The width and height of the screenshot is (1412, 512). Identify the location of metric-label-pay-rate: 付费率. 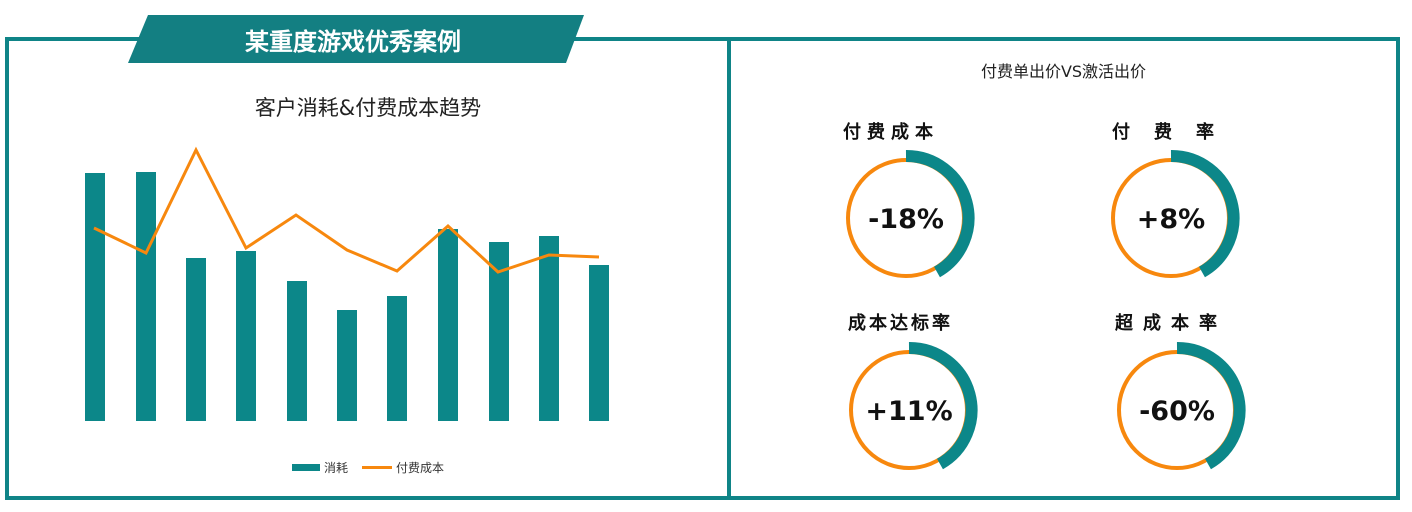
(1175, 132).